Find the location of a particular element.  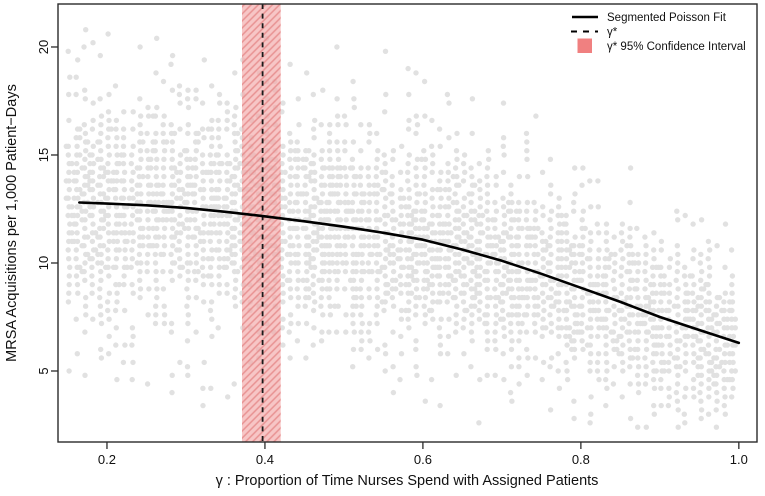

x-tick-label: 0.2 is located at coordinates (107, 459).